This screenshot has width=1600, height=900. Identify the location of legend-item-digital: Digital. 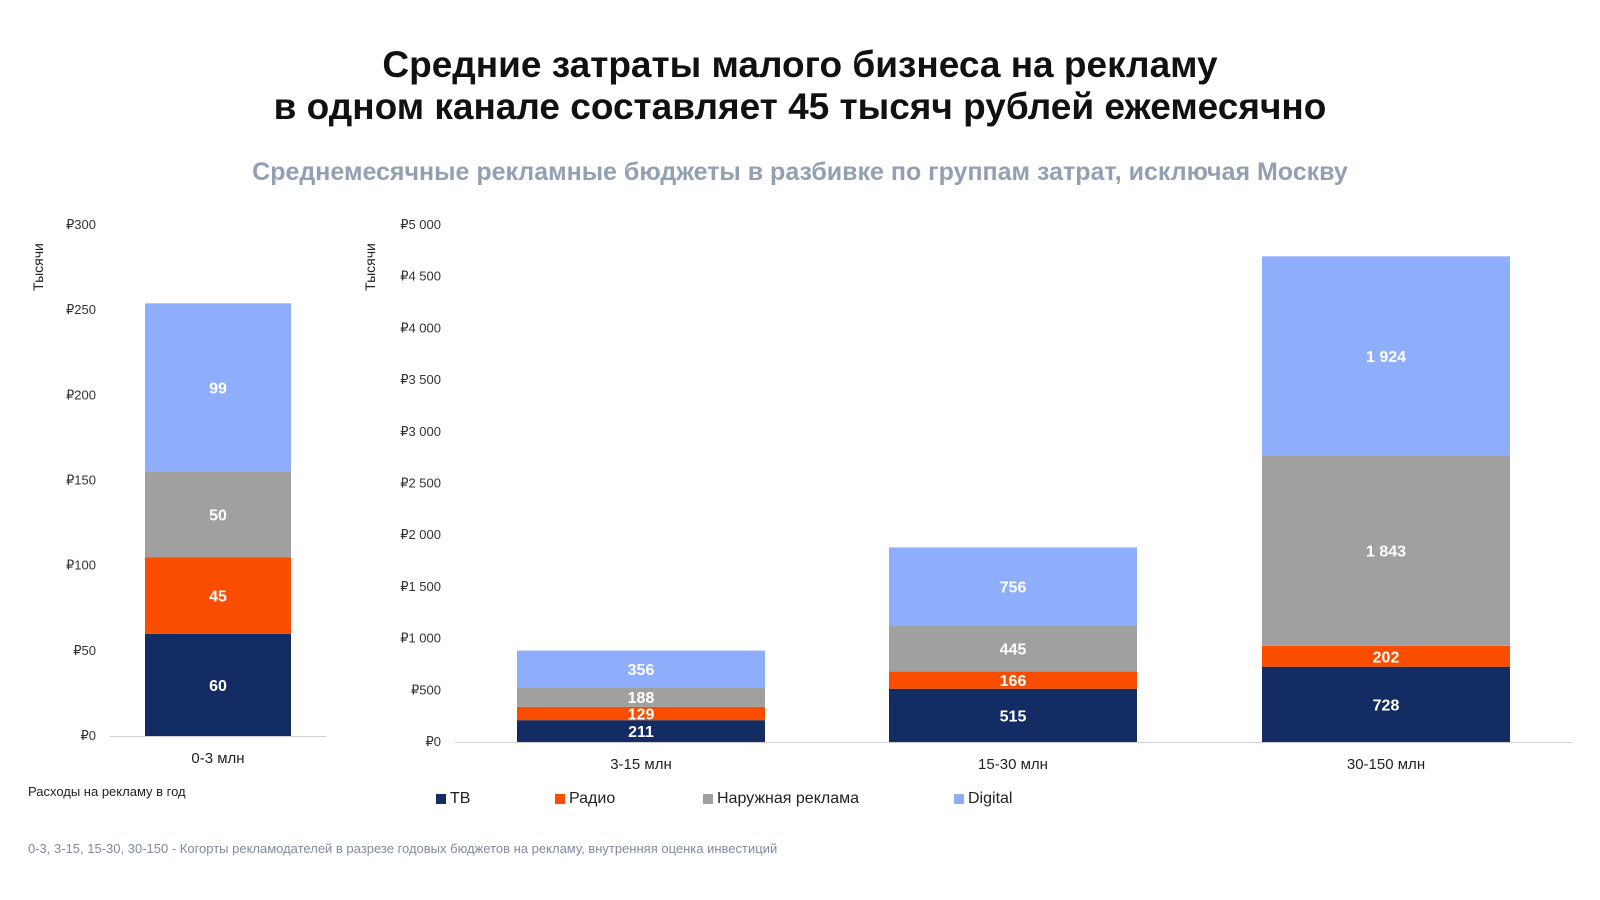
(983, 799).